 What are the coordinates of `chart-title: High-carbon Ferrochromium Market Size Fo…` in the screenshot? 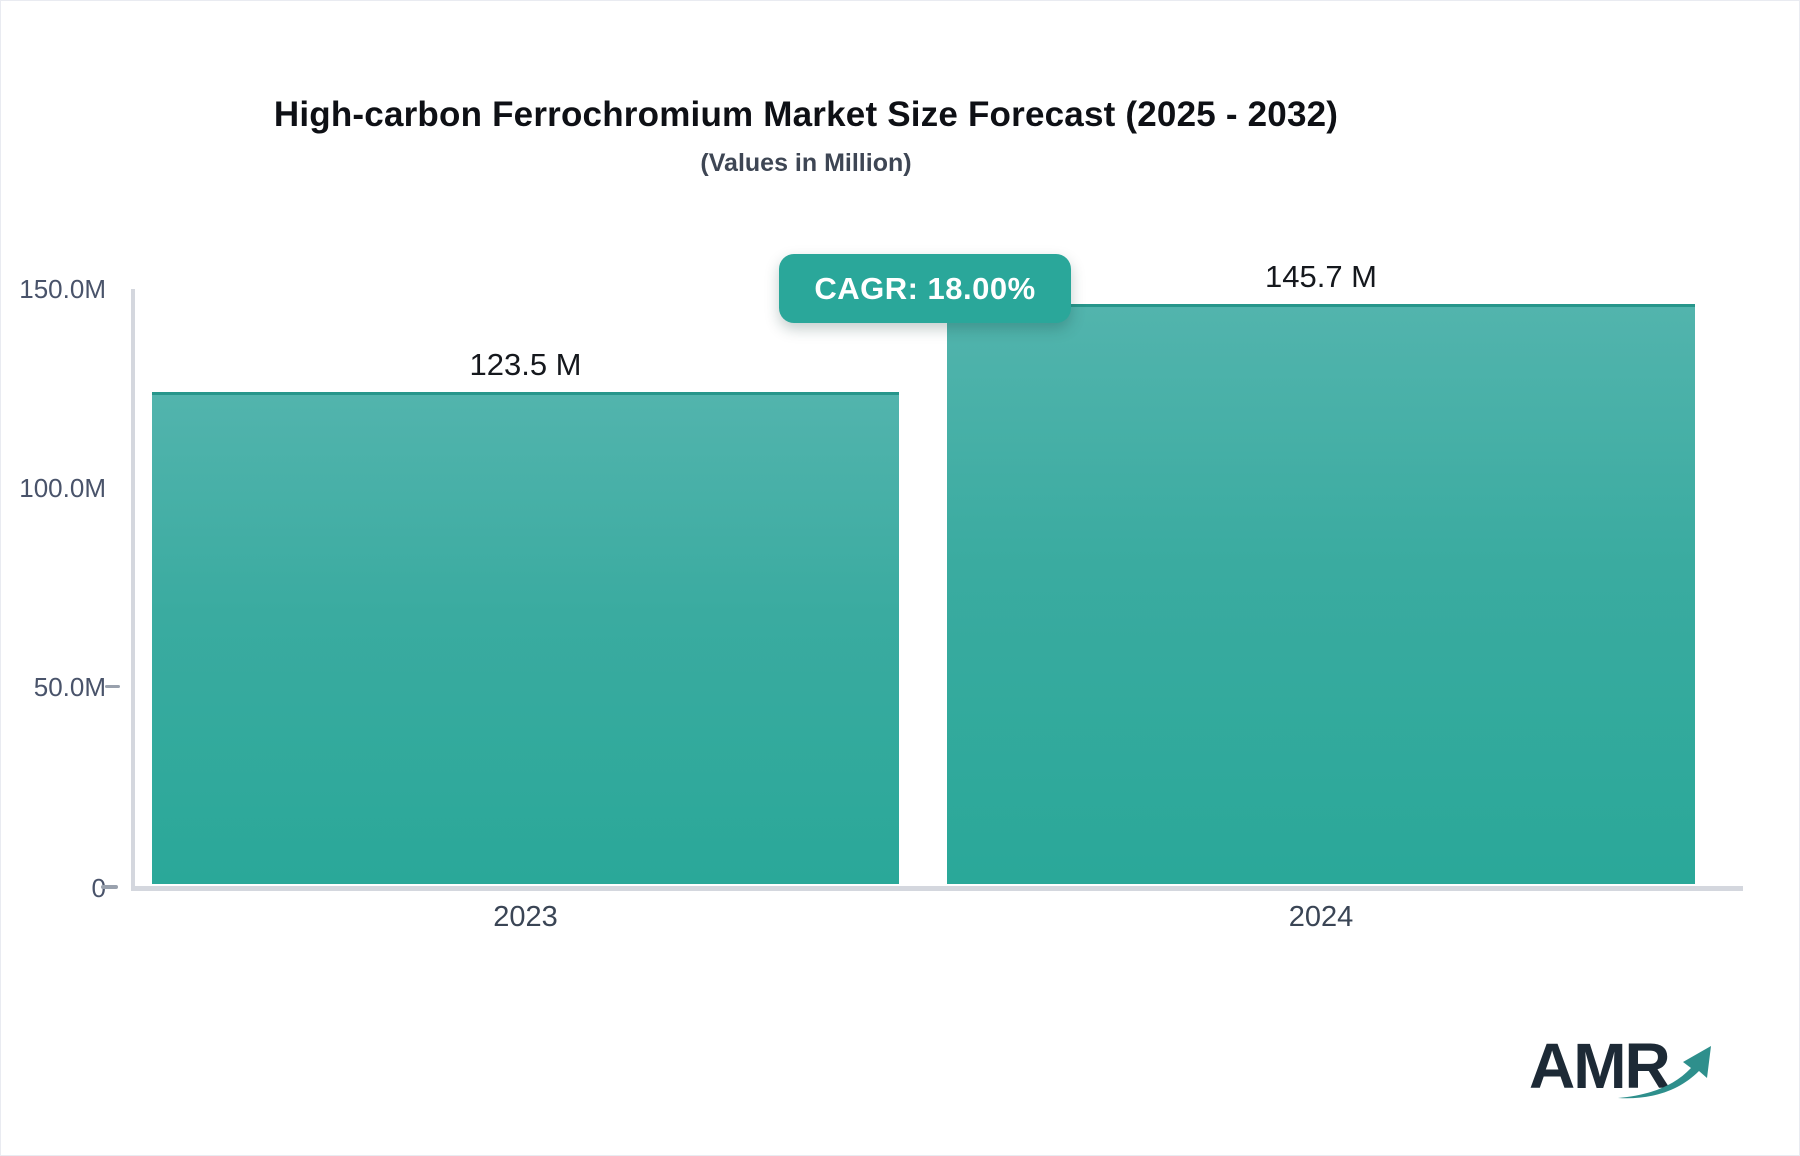 It's located at (806, 114).